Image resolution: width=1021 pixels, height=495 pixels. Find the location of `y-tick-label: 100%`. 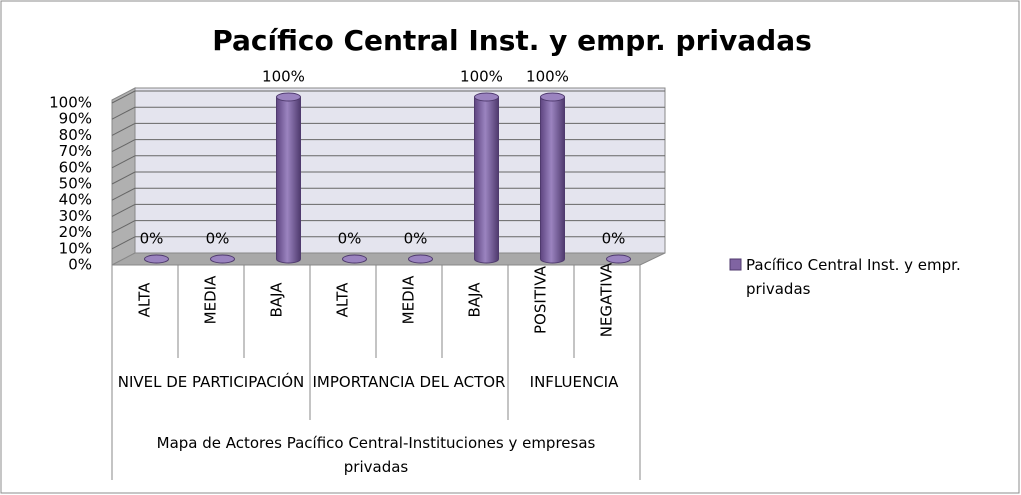

y-tick-label: 100% is located at coordinates (70, 103).